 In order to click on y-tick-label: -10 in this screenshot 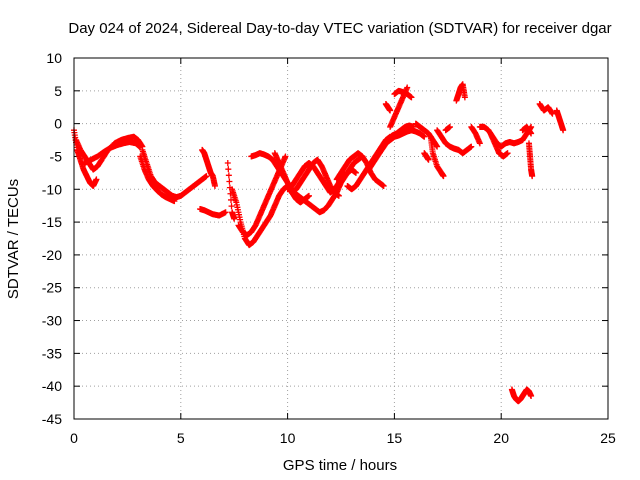, I will do `click(52, 189)`.